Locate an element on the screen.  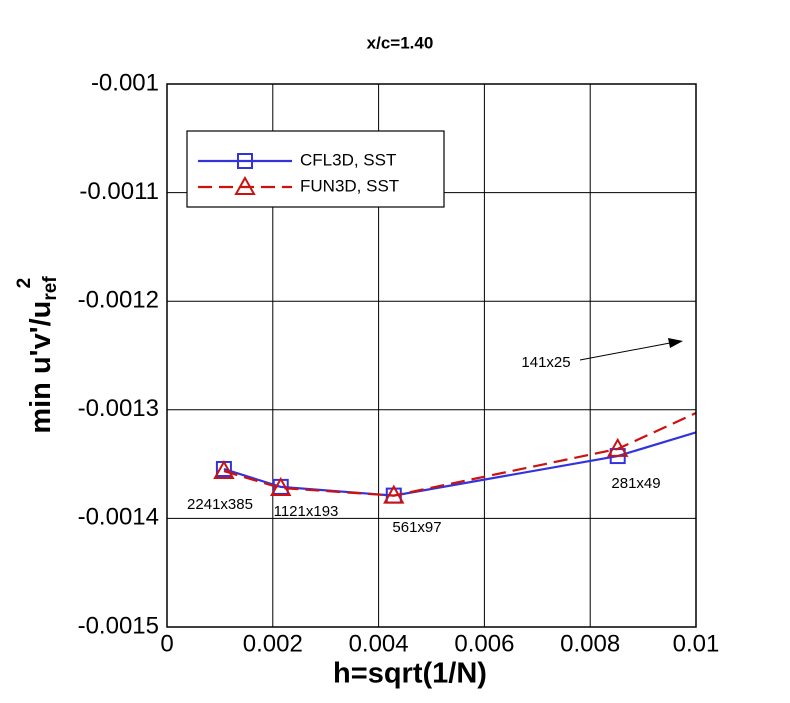
x-axis-label: h=sqrt(1/N) is located at coordinates (410, 674).